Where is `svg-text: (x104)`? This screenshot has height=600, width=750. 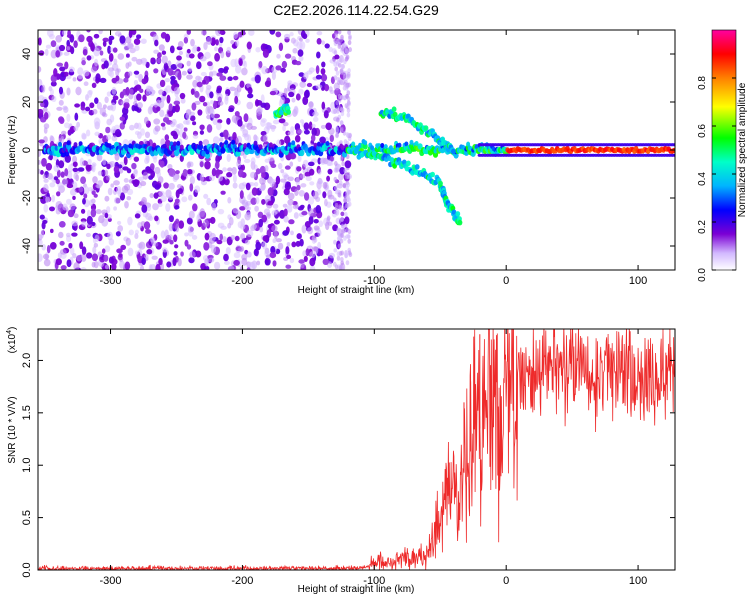
svg-text: (x104) is located at coordinates (12, 340).